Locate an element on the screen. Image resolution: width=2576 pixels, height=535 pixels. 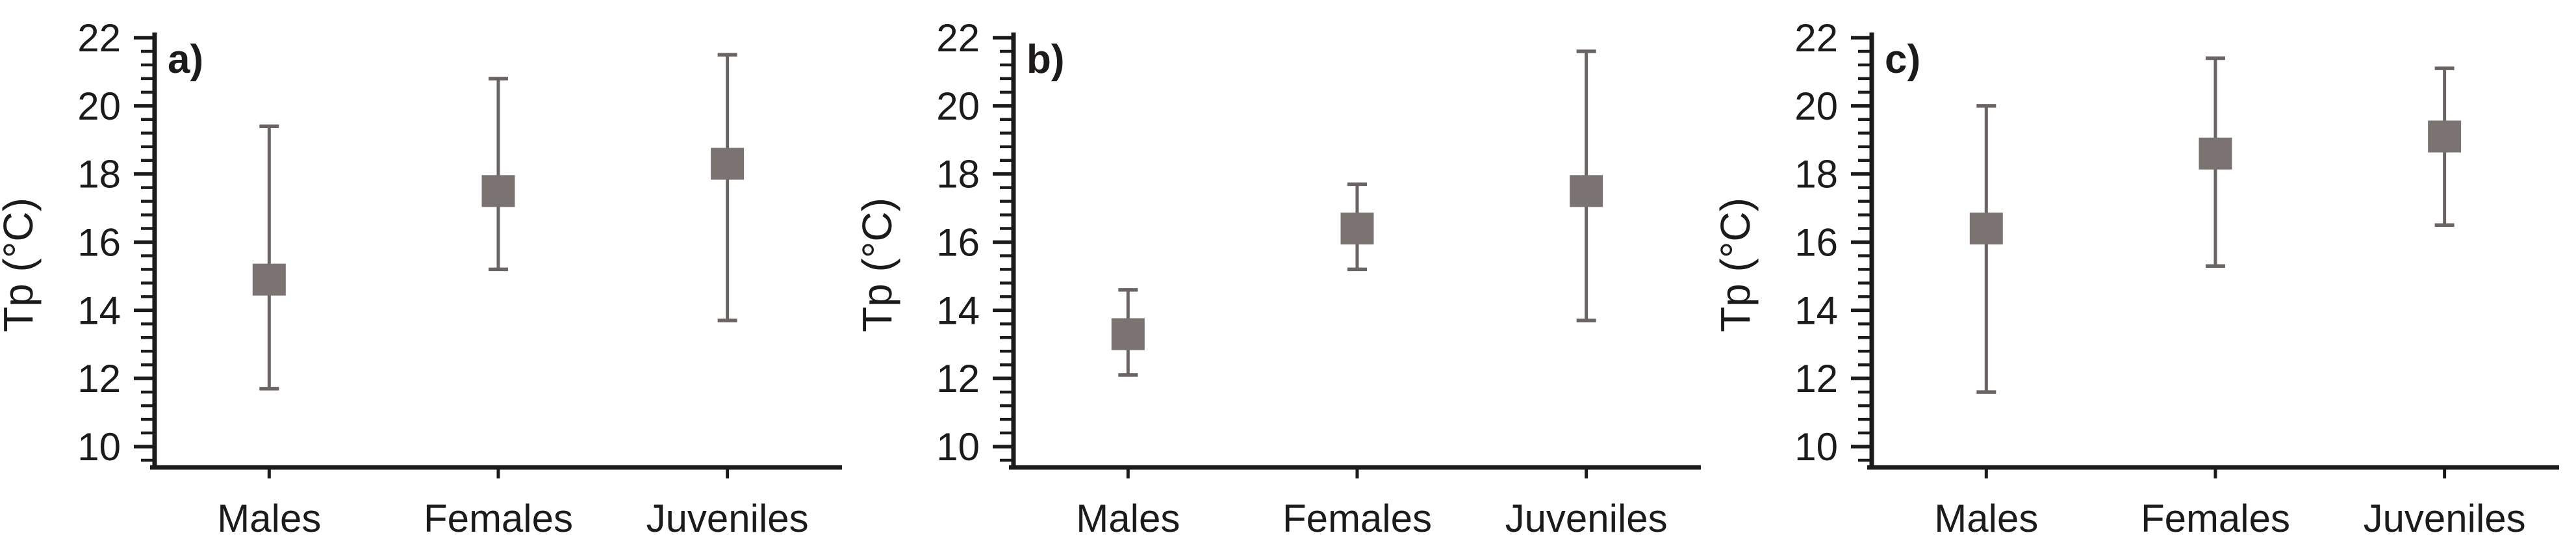
panel-letter: a) is located at coordinates (185, 59).